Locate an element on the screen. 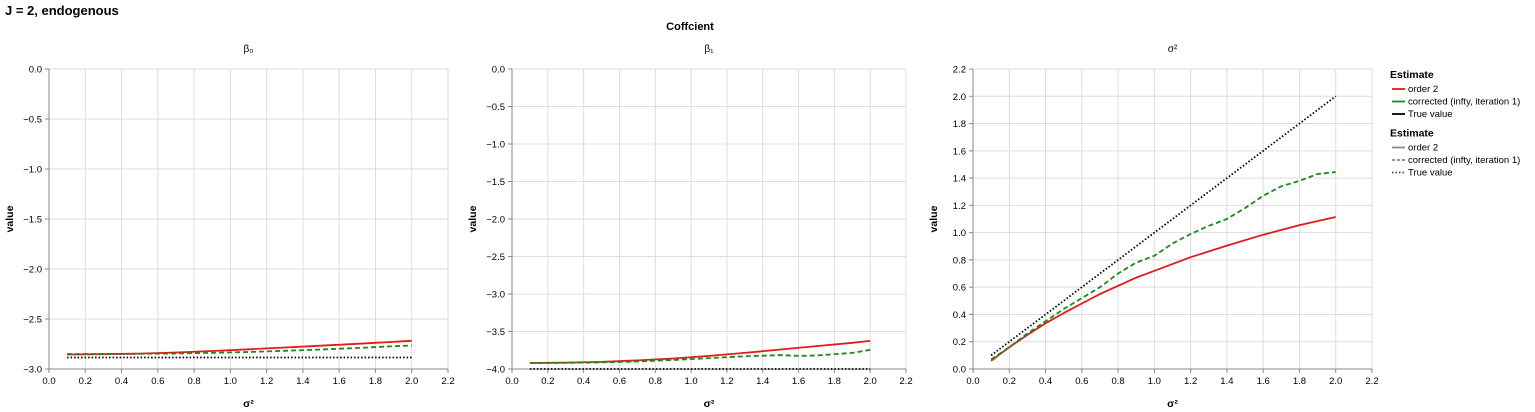 This screenshot has height=412, width=1535. y-tick-label: 0.4 is located at coordinates (959, 315).